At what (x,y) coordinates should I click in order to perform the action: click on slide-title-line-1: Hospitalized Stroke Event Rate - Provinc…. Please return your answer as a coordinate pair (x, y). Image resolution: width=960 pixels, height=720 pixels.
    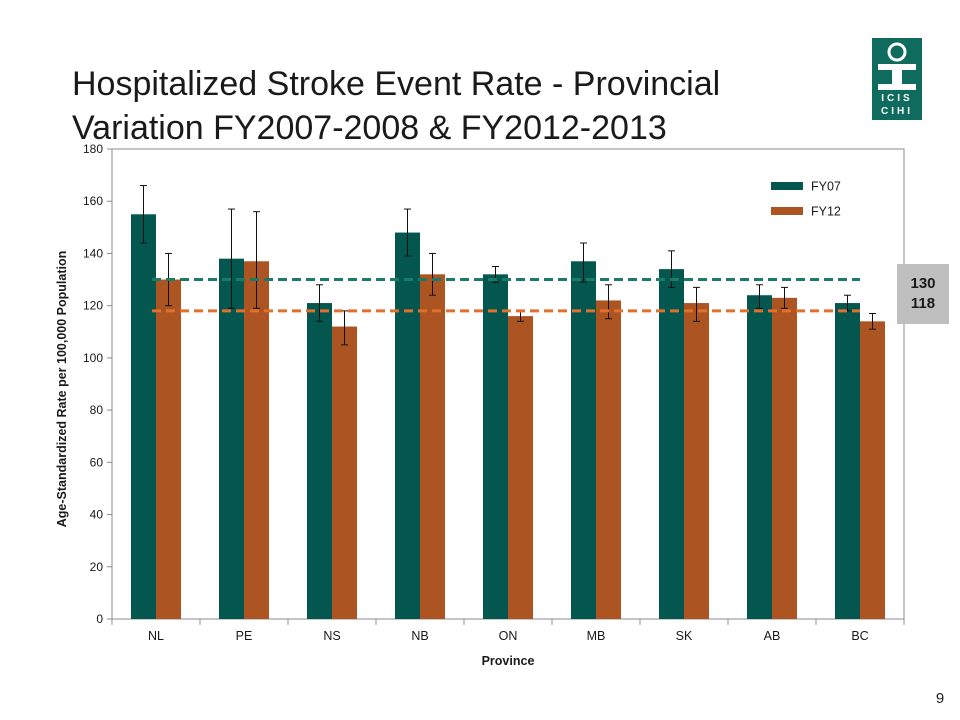
    Looking at the image, I should click on (396, 84).